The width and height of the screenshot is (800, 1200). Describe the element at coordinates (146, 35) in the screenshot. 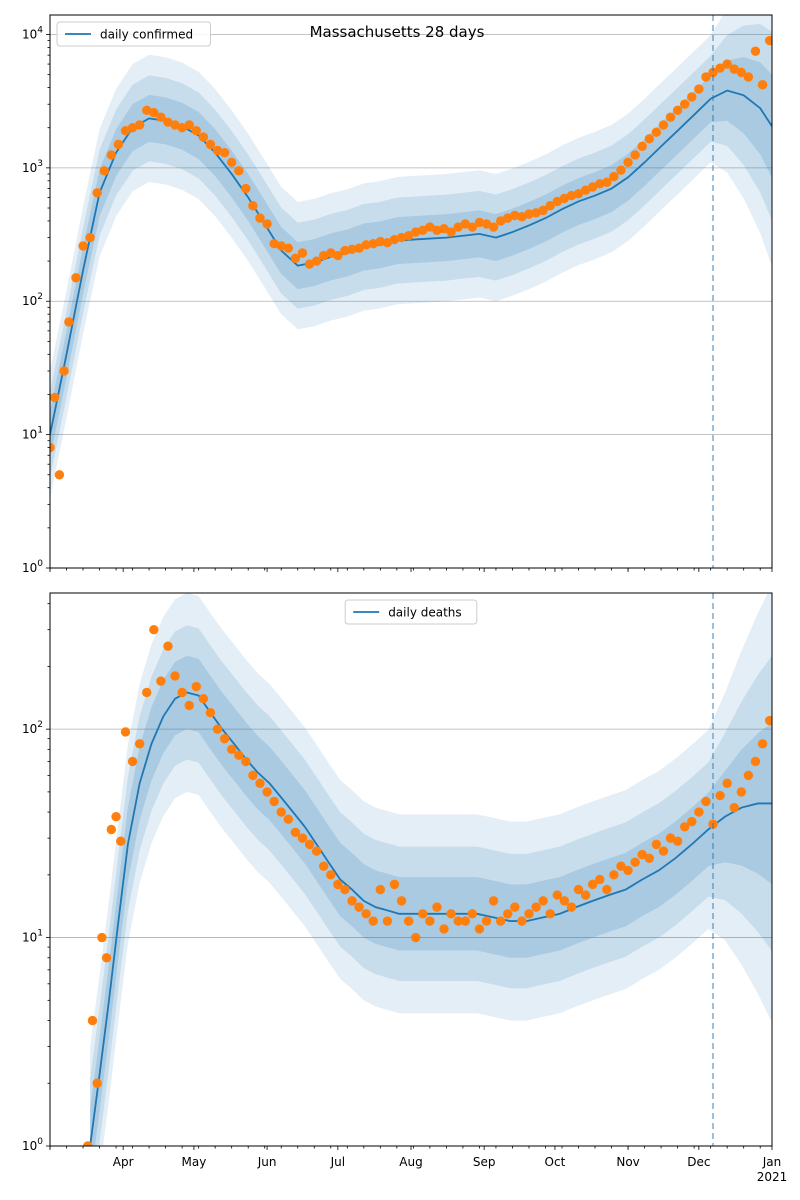

I see `legend-label: daily confirmed` at that location.